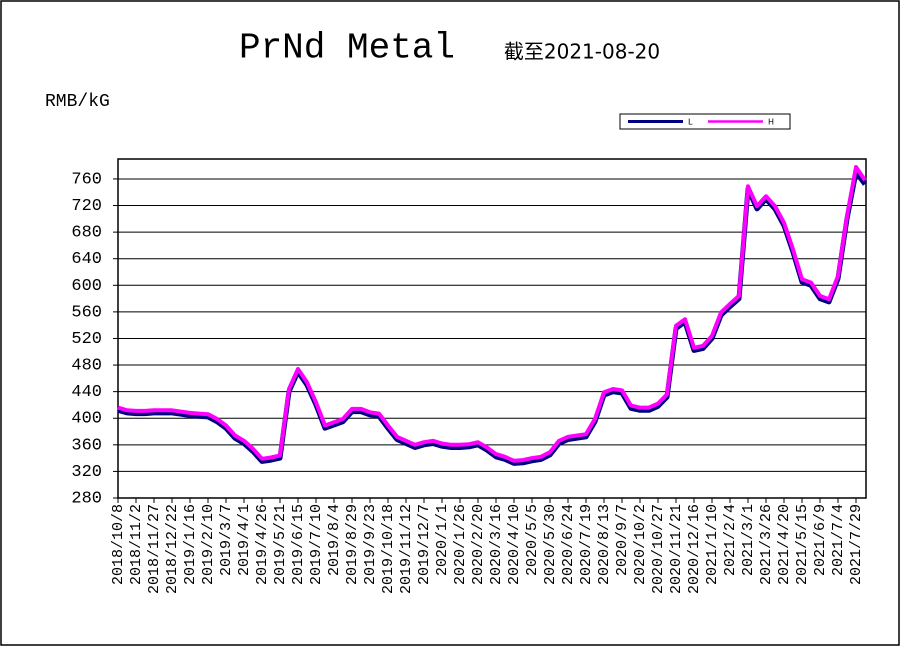 The image size is (901, 647). I want to click on x-tick-label: 2020/7/19, so click(586, 544).